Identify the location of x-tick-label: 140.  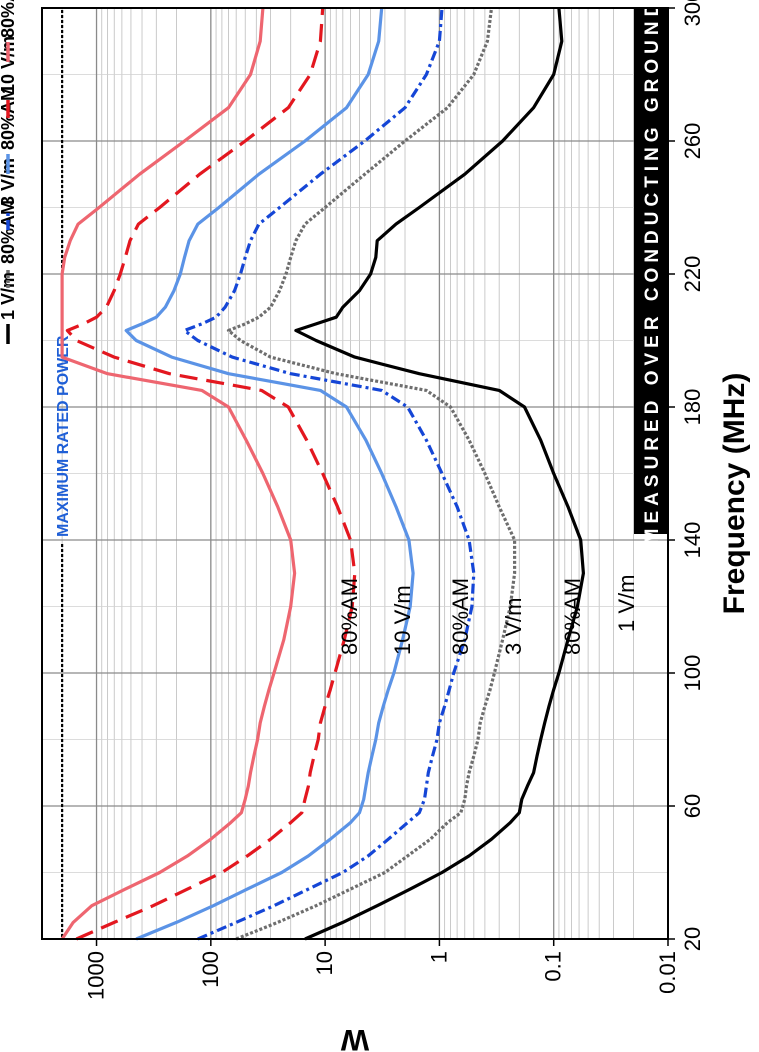
(692, 540).